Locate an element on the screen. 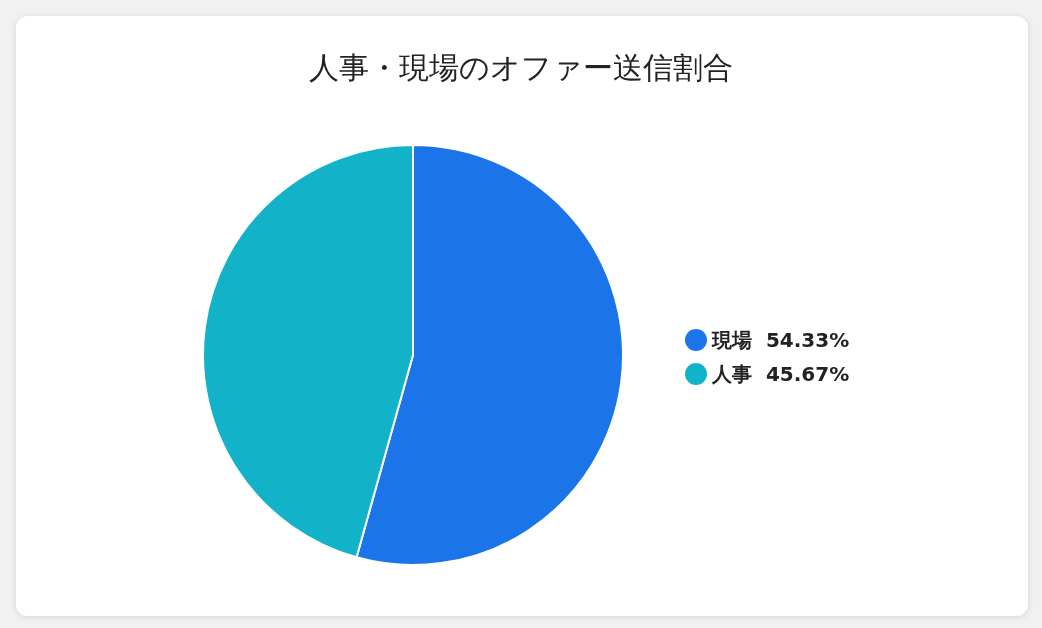  chart-title: 人事・現場のオファー送信割合 is located at coordinates (521, 67).